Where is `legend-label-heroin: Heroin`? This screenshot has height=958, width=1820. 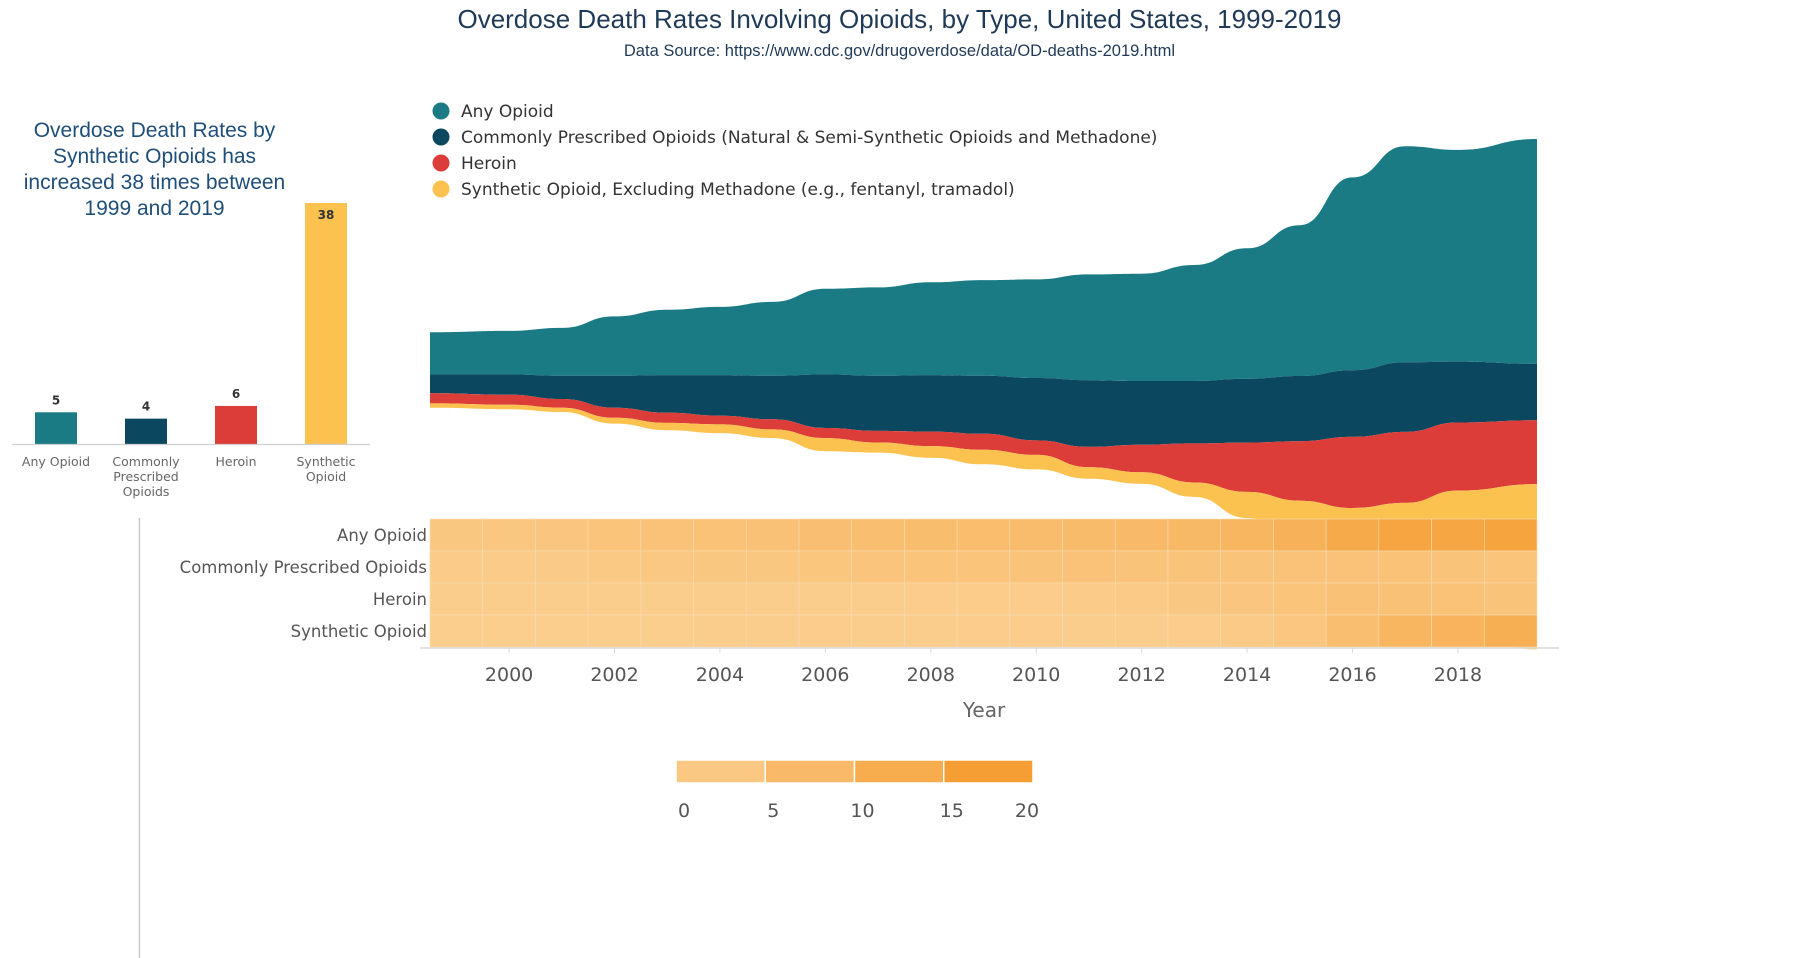 legend-label-heroin: Heroin is located at coordinates (489, 164).